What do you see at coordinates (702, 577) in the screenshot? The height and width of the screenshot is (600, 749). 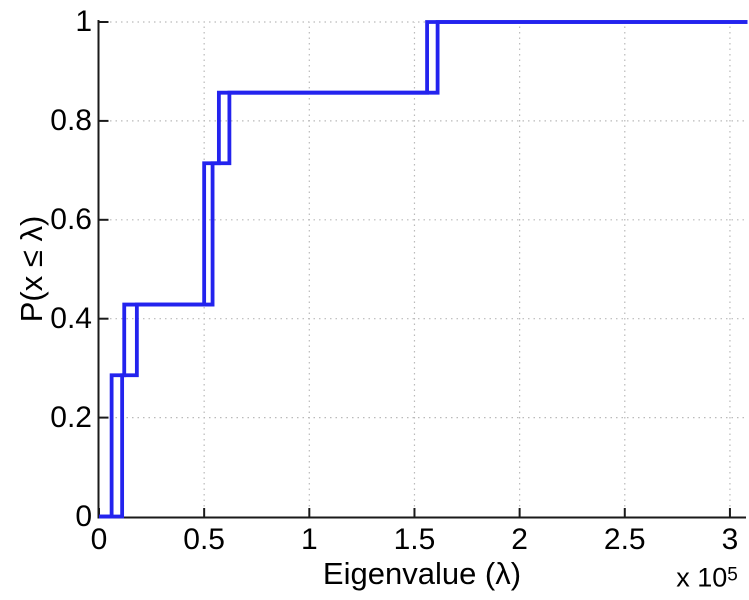 I see `x-axis-multiplier-base: x 10` at bounding box center [702, 577].